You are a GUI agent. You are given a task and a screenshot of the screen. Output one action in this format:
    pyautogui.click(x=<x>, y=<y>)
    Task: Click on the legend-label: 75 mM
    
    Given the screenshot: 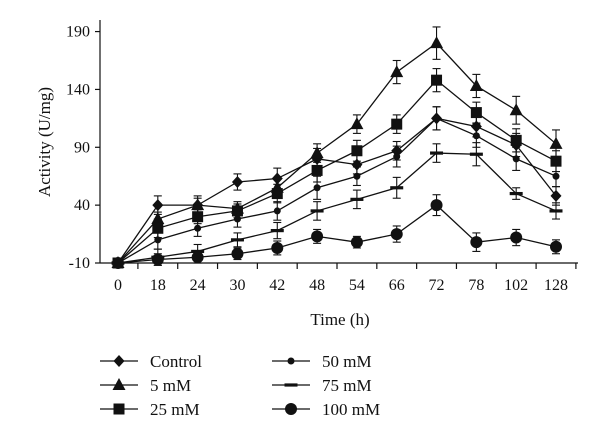 What is the action you would take?
    pyautogui.click(x=347, y=385)
    